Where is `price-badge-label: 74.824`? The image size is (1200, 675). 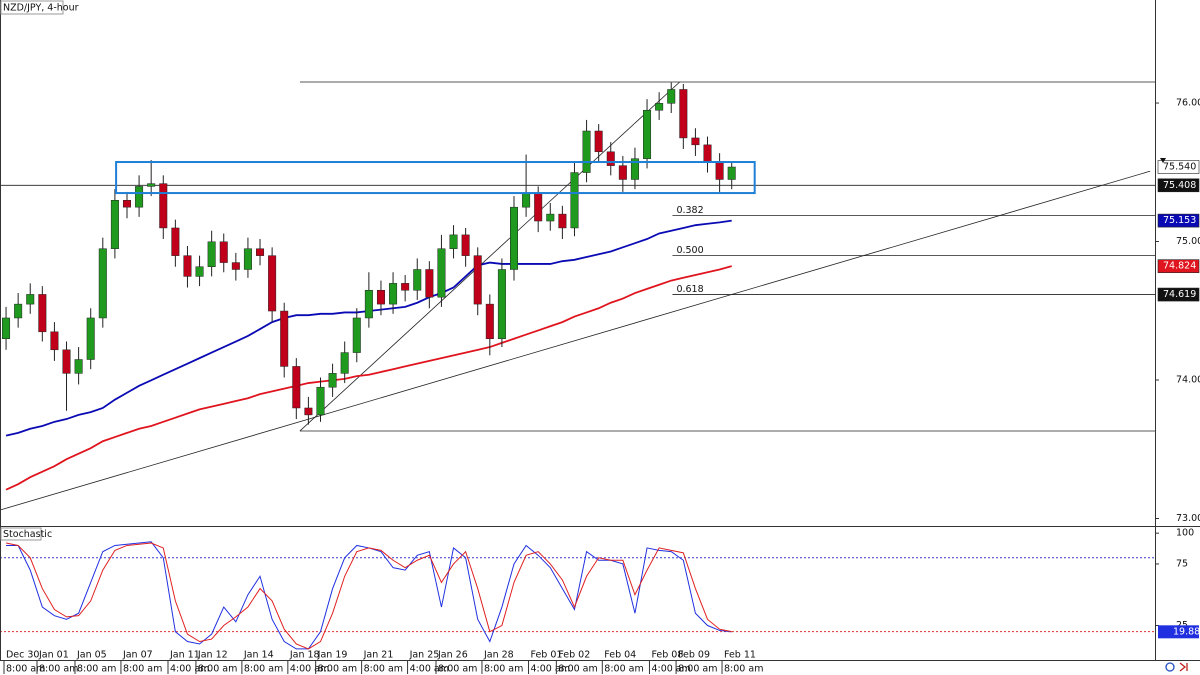
price-badge-label: 74.824 is located at coordinates (1179, 266).